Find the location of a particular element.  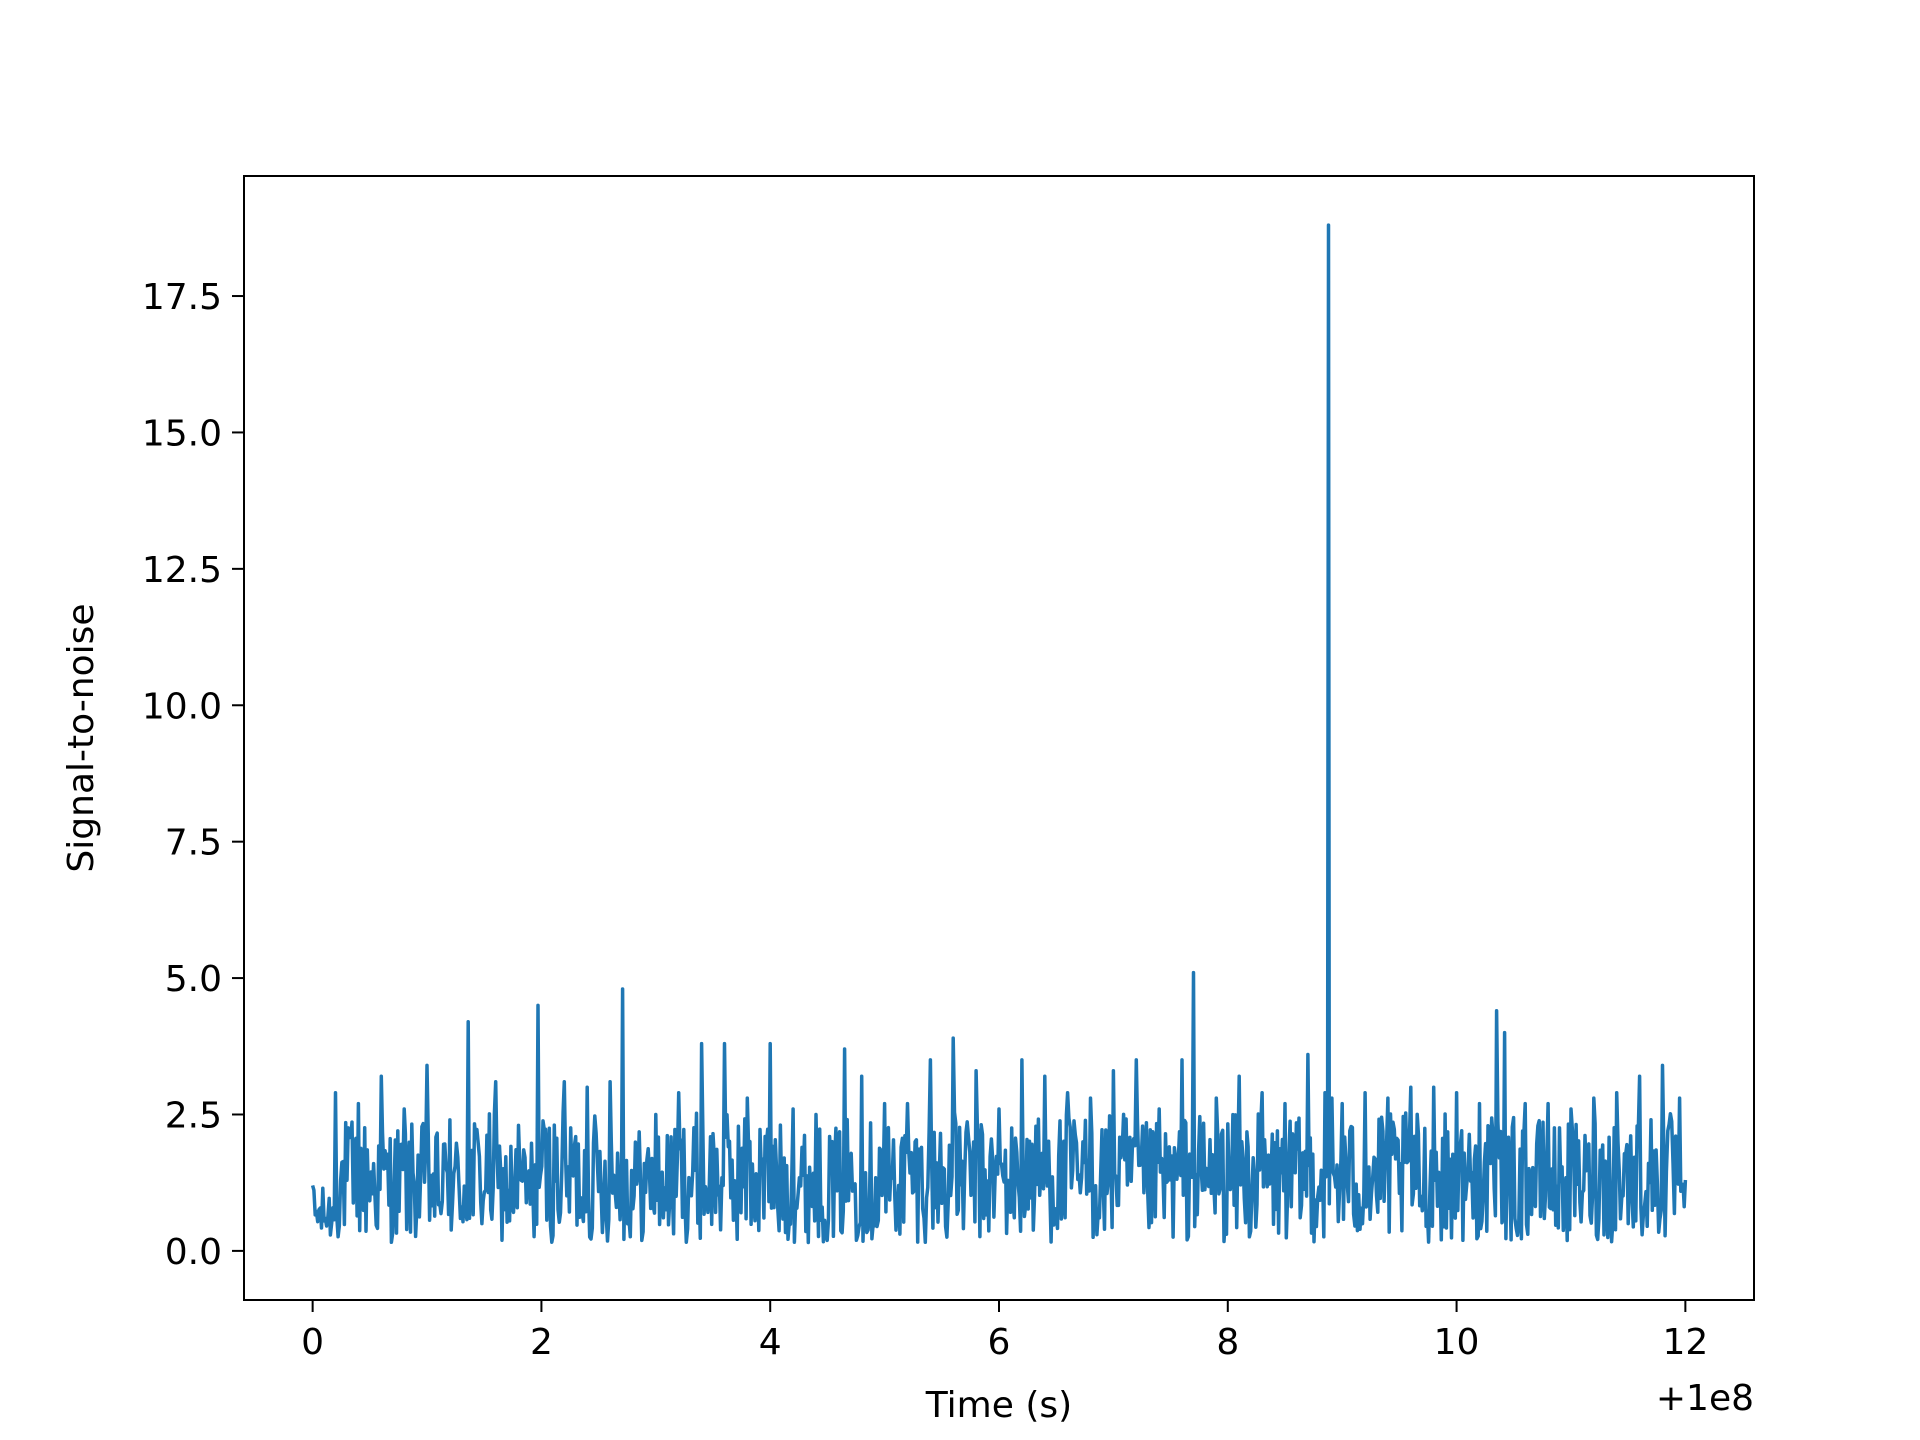

x-tick-label: 6 is located at coordinates (999, 1342).